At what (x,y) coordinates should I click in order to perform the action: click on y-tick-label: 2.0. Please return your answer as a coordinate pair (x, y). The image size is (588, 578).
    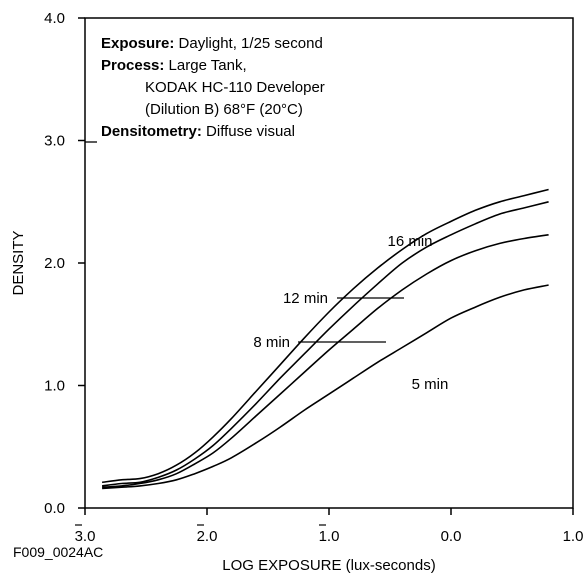
    Looking at the image, I should click on (54, 263).